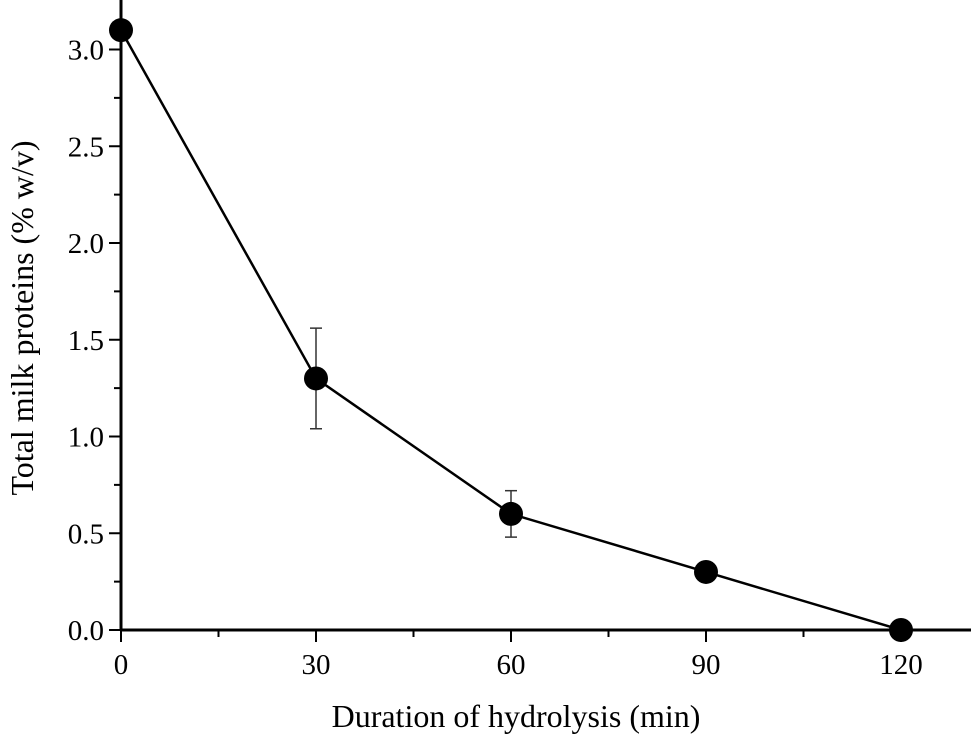  What do you see at coordinates (511, 665) in the screenshot?
I see `x-tick-label: 60` at bounding box center [511, 665].